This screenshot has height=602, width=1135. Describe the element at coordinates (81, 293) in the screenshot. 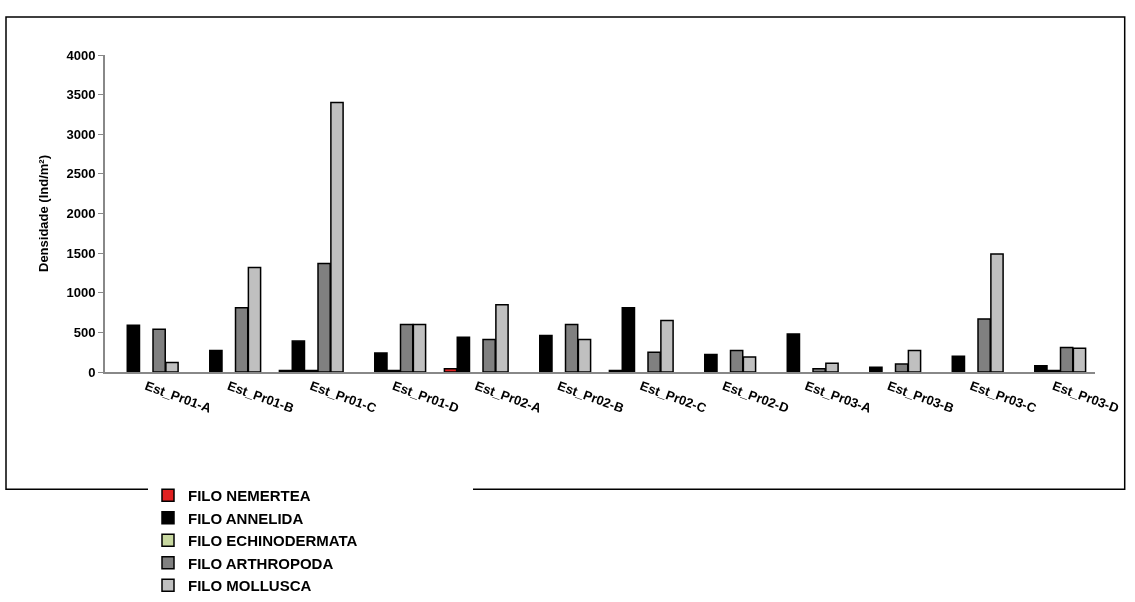

I see `y-tick-label: 1000` at that location.